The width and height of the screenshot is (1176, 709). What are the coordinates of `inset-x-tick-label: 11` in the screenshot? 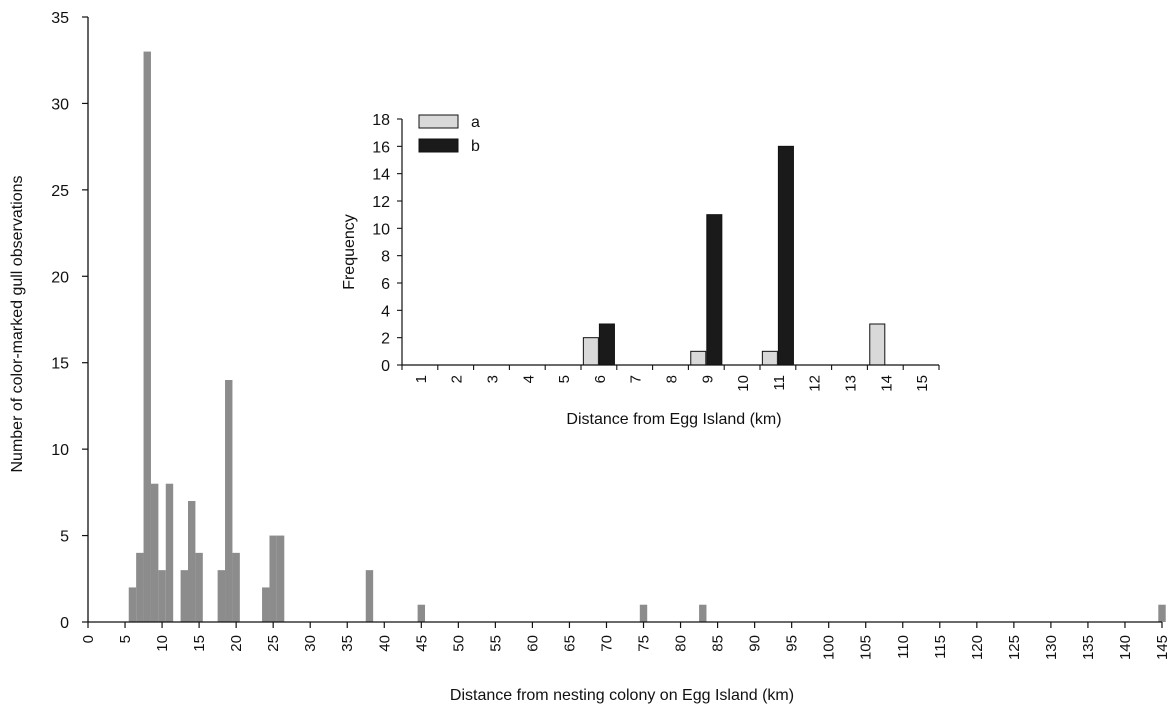 It's located at (779, 383).